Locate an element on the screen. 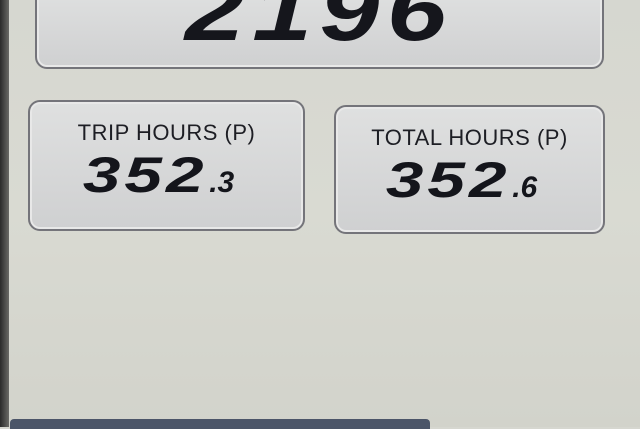  tile-label: TOTAL HOURS (P) is located at coordinates (469, 137).